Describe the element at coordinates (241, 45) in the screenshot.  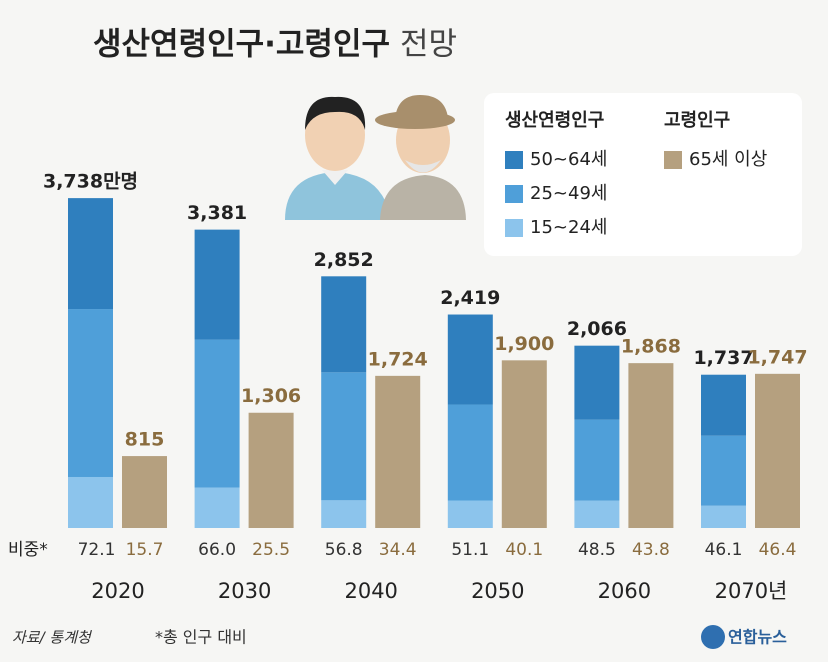
I see `chart-title: 생산연령인구·고령인구` at that location.